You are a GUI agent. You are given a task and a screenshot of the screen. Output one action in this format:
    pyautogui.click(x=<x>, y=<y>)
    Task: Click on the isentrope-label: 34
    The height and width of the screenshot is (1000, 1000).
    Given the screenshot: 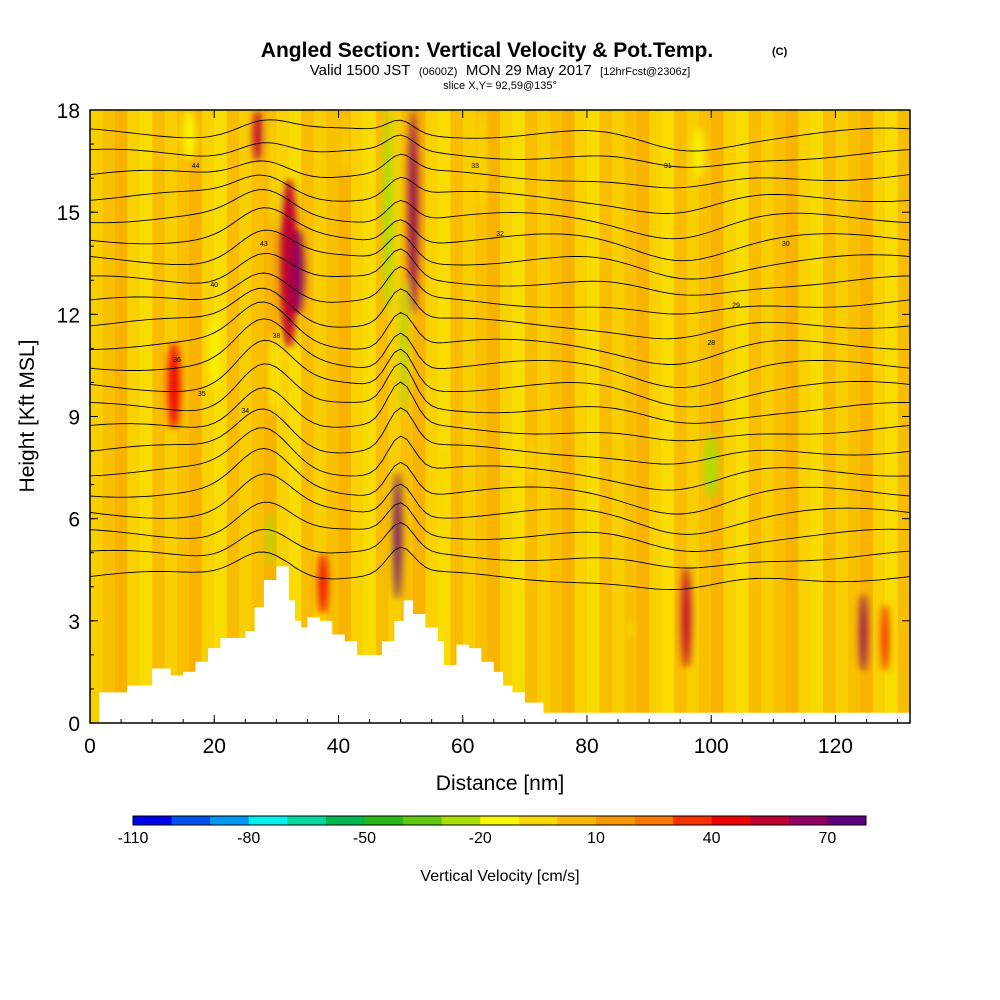 What is the action you would take?
    pyautogui.click(x=245, y=411)
    